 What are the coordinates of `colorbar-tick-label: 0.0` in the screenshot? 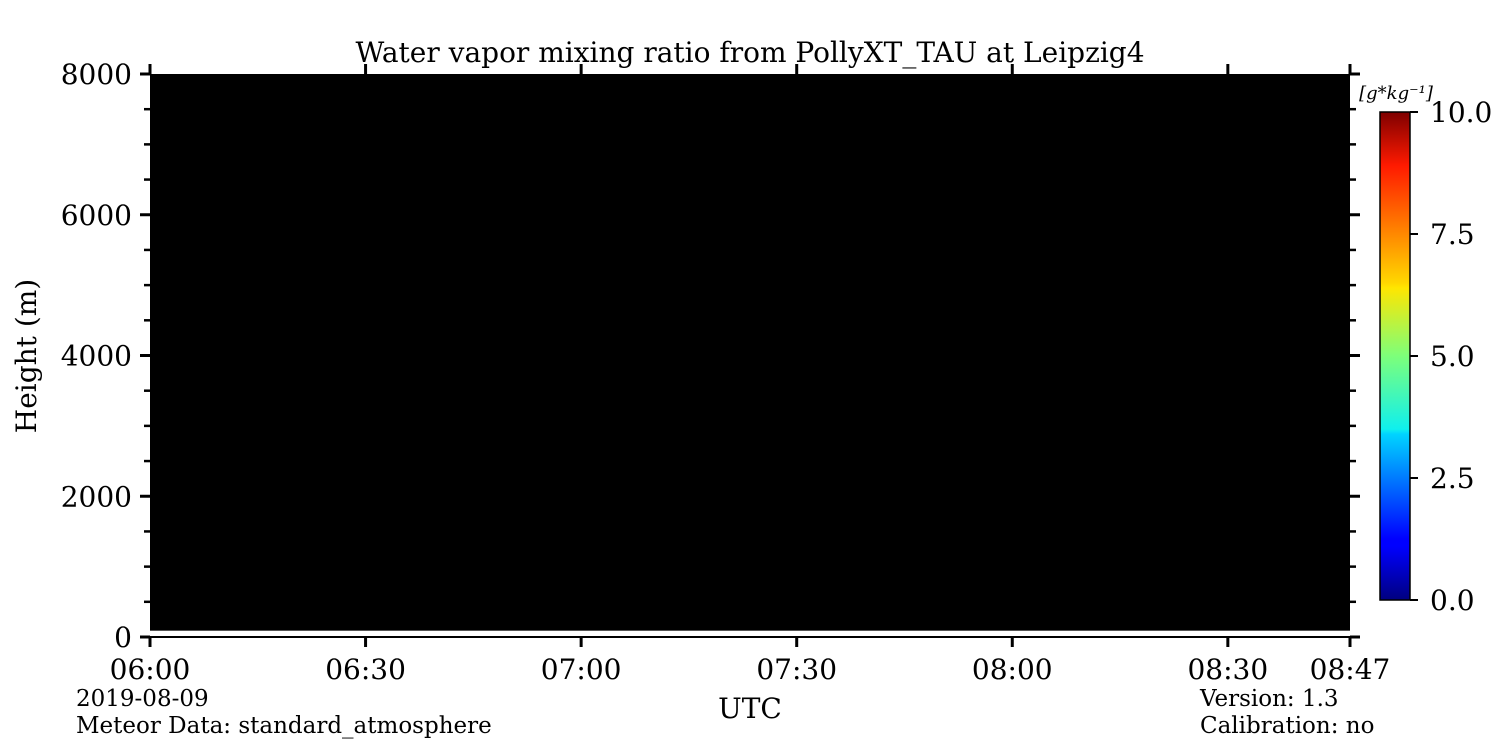 It's located at (1452, 600).